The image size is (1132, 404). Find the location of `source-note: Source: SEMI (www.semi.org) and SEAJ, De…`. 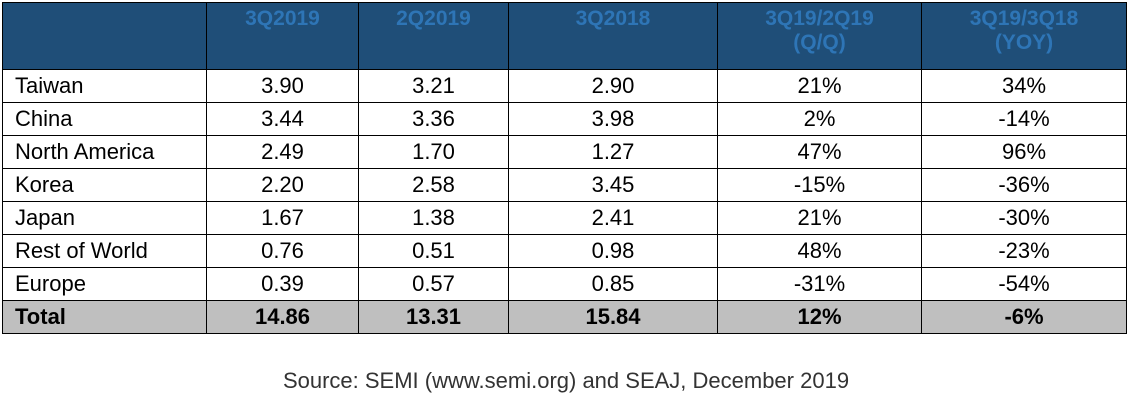

source-note: Source: SEMI (www.semi.org) and SEAJ, De… is located at coordinates (566, 380).